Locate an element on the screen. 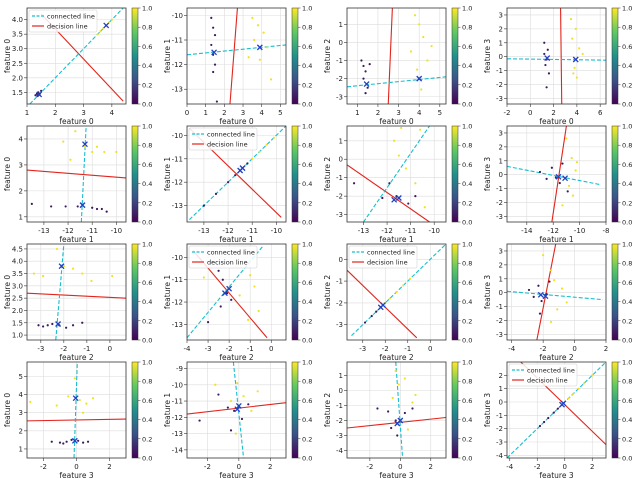  y-tick-label: -3 is located at coordinates (339, 97).